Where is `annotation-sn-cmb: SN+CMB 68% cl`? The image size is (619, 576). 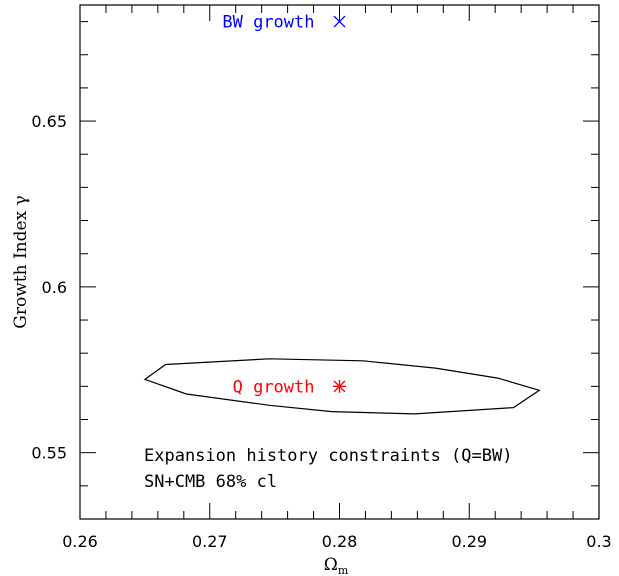
annotation-sn-cmb: SN+CMB 68% cl is located at coordinates (210, 482).